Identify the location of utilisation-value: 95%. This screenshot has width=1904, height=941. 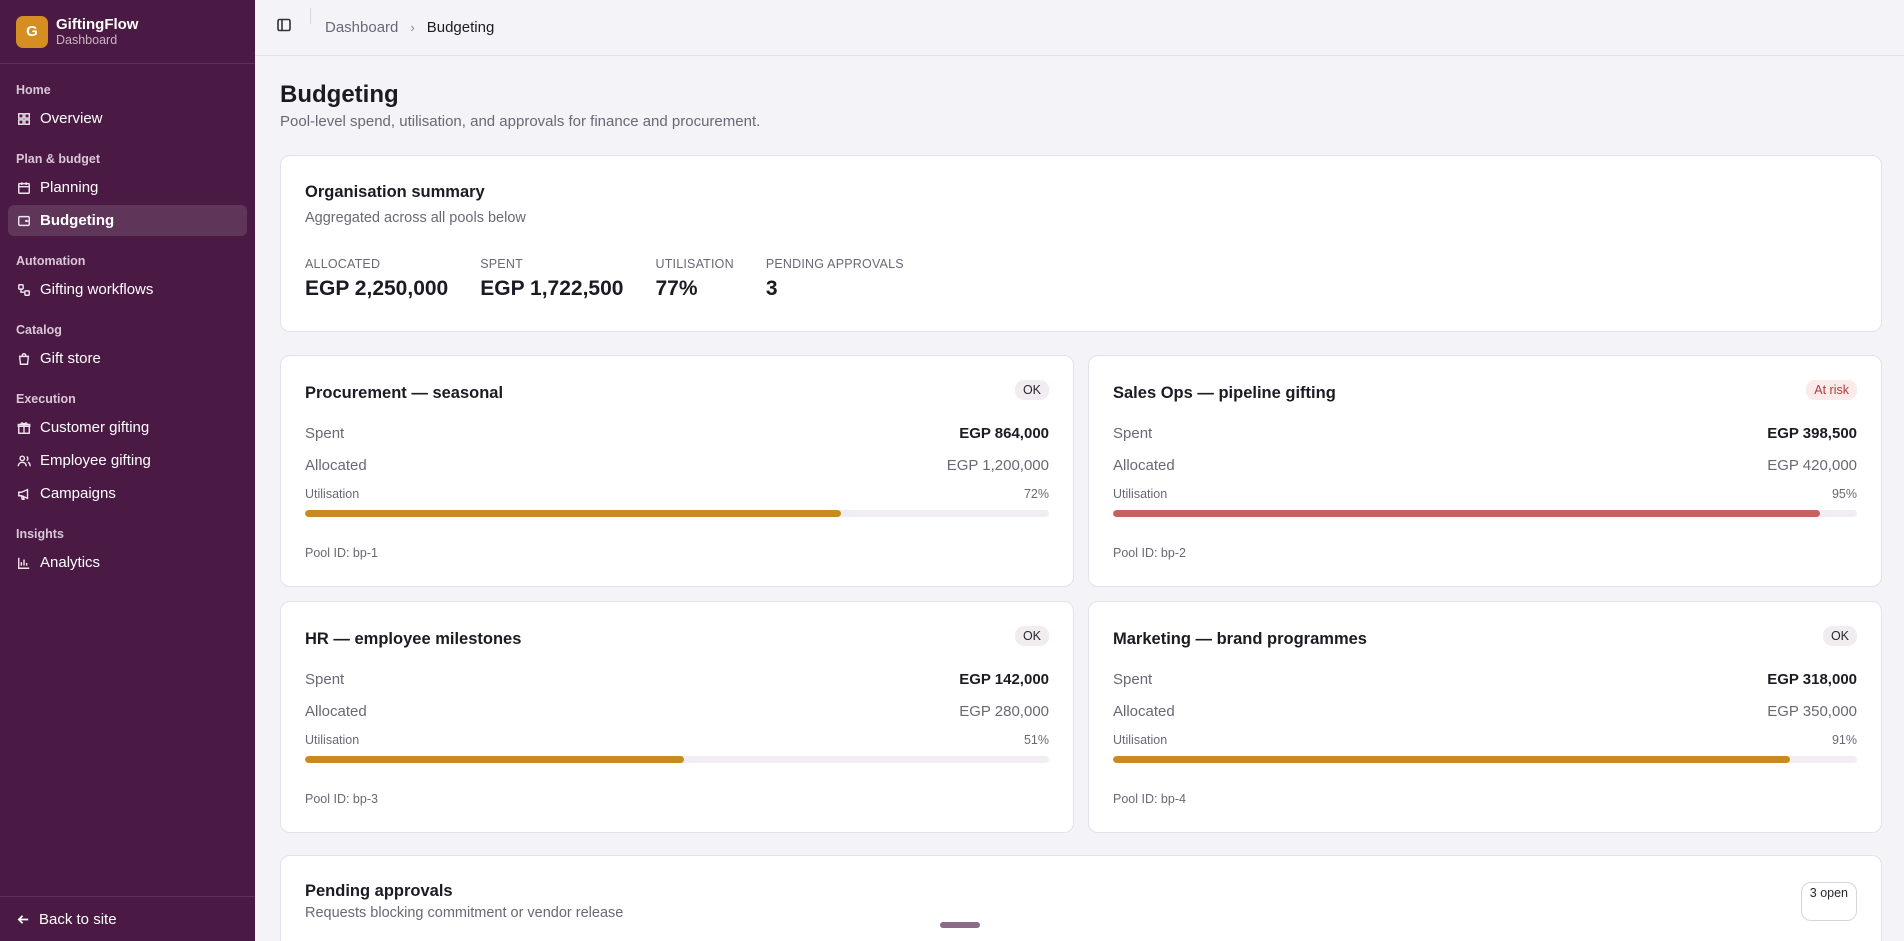
(1844, 494).